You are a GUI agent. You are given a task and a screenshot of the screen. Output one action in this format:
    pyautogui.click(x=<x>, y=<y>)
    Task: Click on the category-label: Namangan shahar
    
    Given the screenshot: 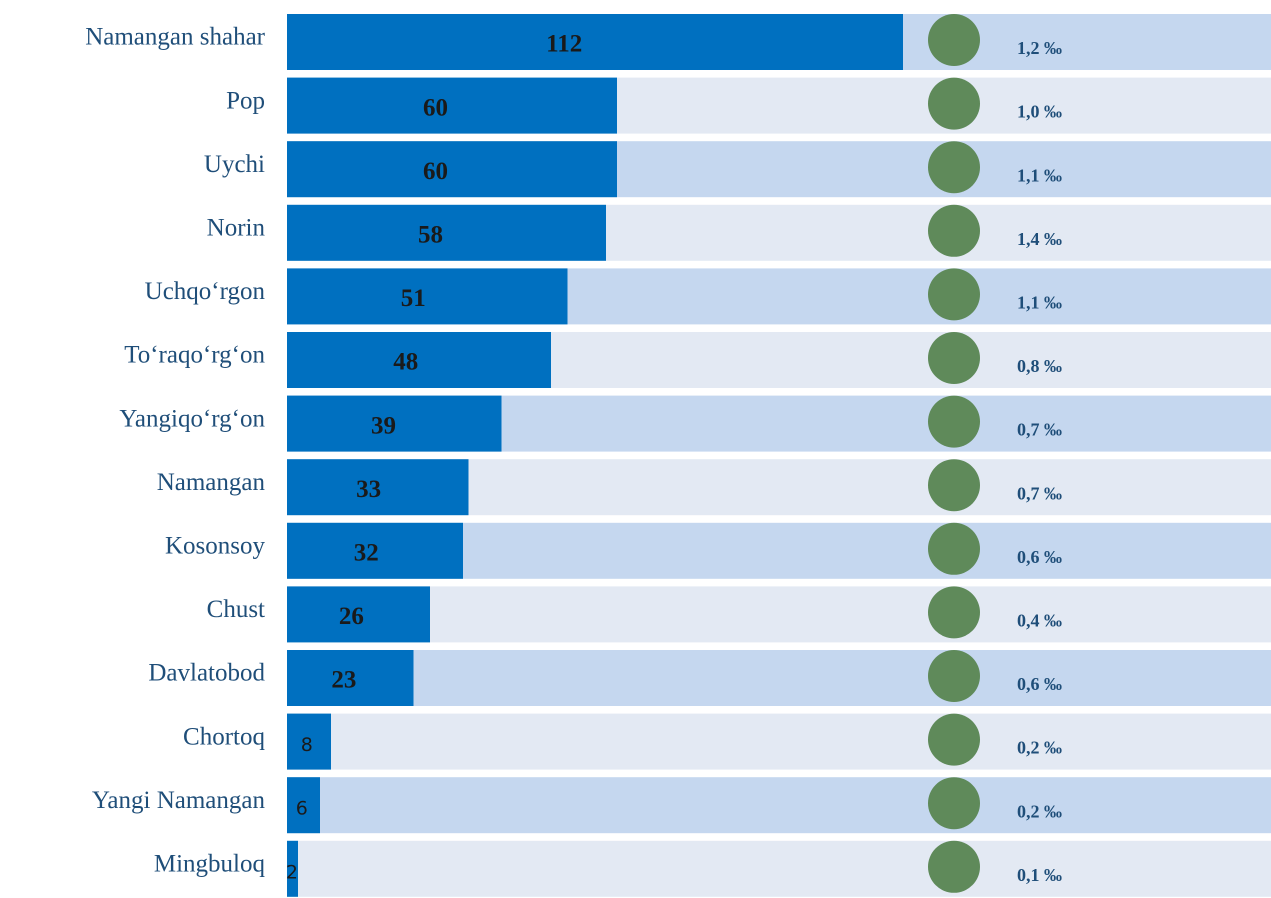 What is the action you would take?
    pyautogui.click(x=175, y=37)
    